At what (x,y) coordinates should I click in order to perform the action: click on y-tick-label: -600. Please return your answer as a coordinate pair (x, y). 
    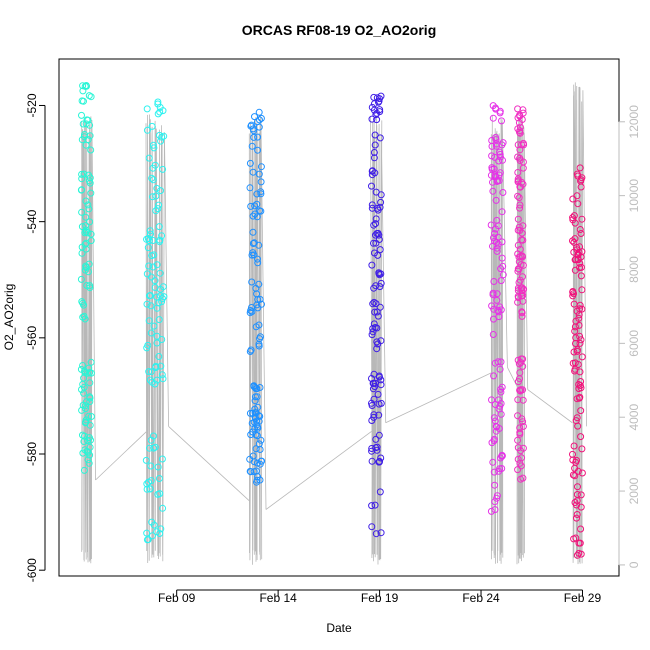
    Looking at the image, I should click on (32, 570).